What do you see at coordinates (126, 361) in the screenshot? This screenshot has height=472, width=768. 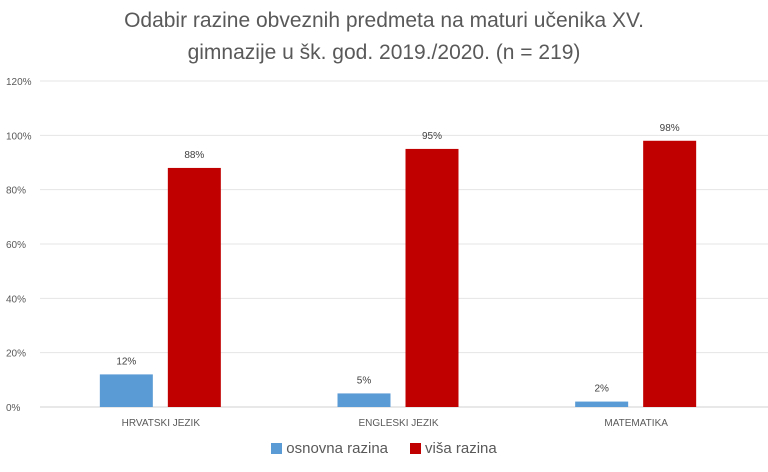 I see `data-label: 12%` at bounding box center [126, 361].